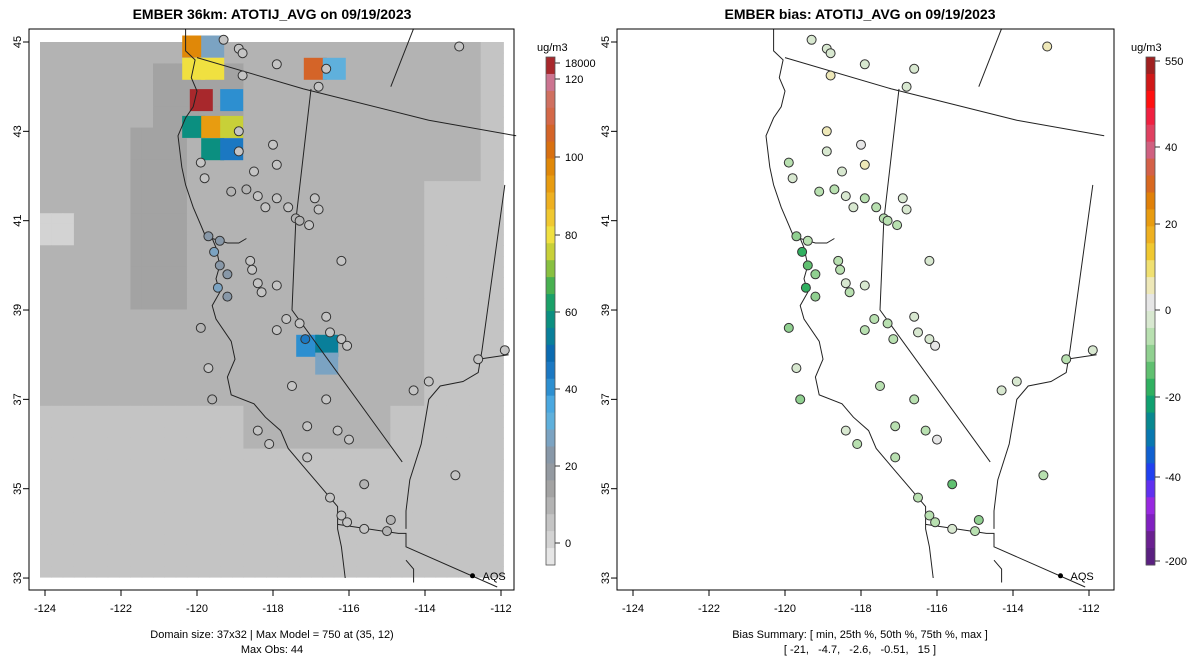  What do you see at coordinates (197, 609) in the screenshot?
I see `x-tick-label: -120` at bounding box center [197, 609].